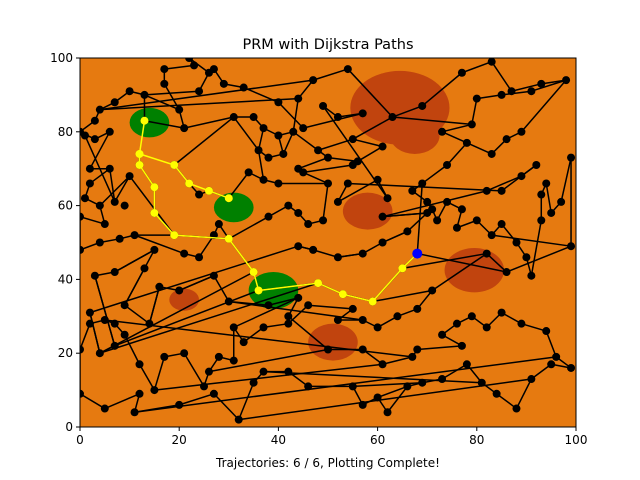 This screenshot has height=480, width=640. What do you see at coordinates (65, 132) in the screenshot?
I see `y-tick-label: 80` at bounding box center [65, 132].